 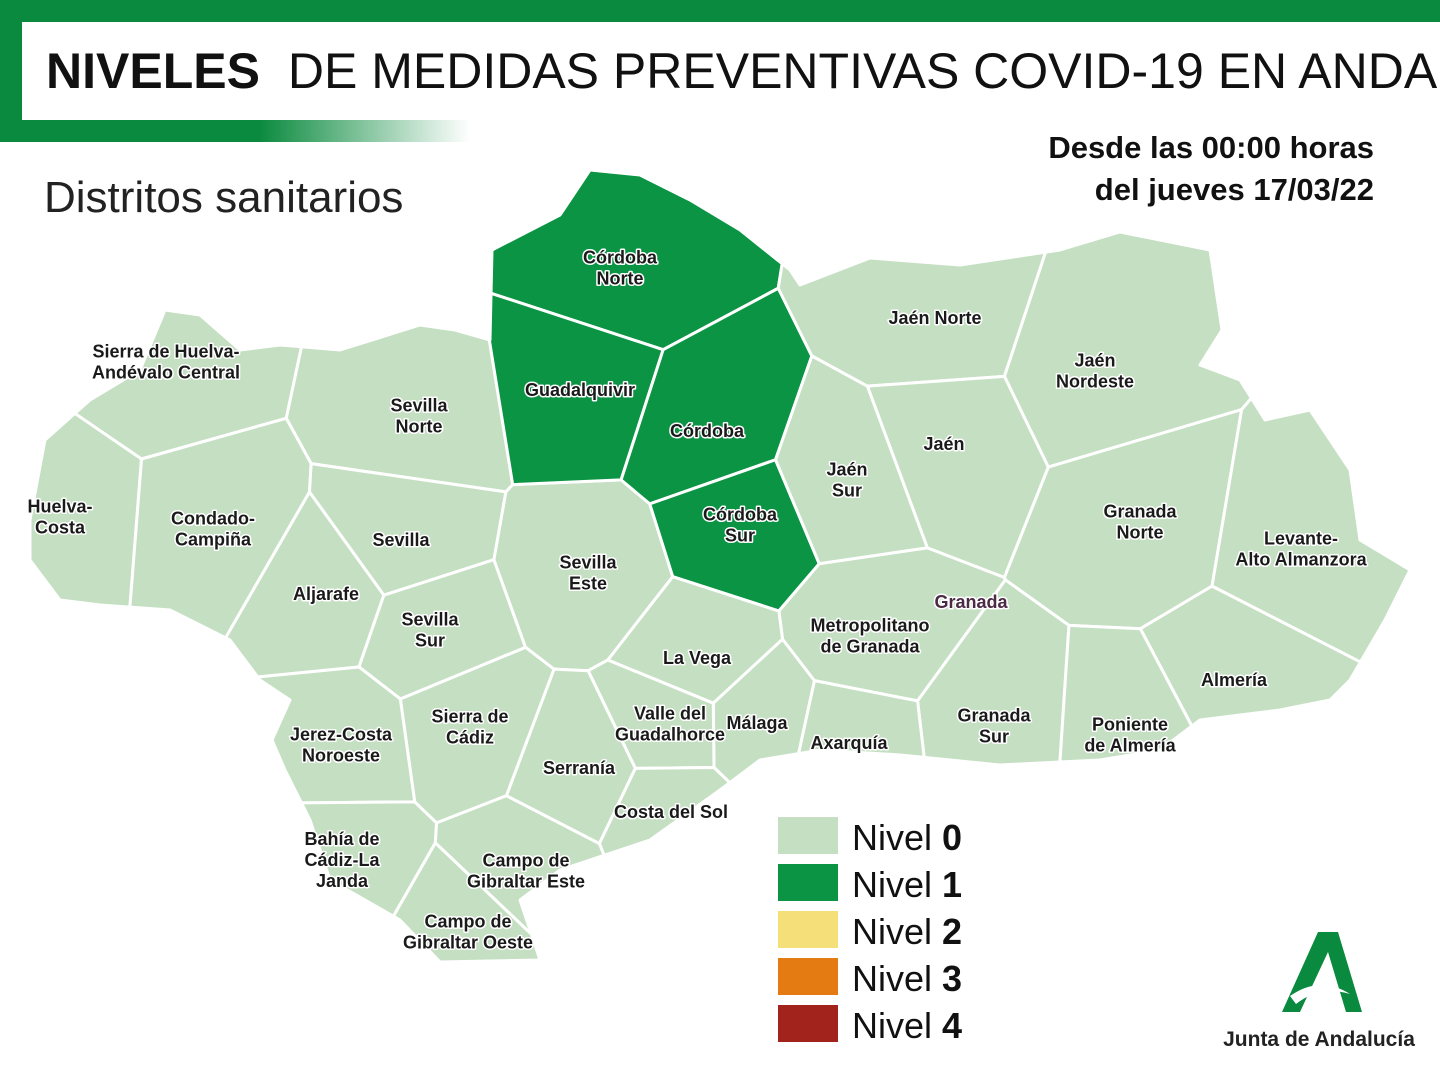 I want to click on district-label-line: Andévalo Central, so click(x=166, y=373).